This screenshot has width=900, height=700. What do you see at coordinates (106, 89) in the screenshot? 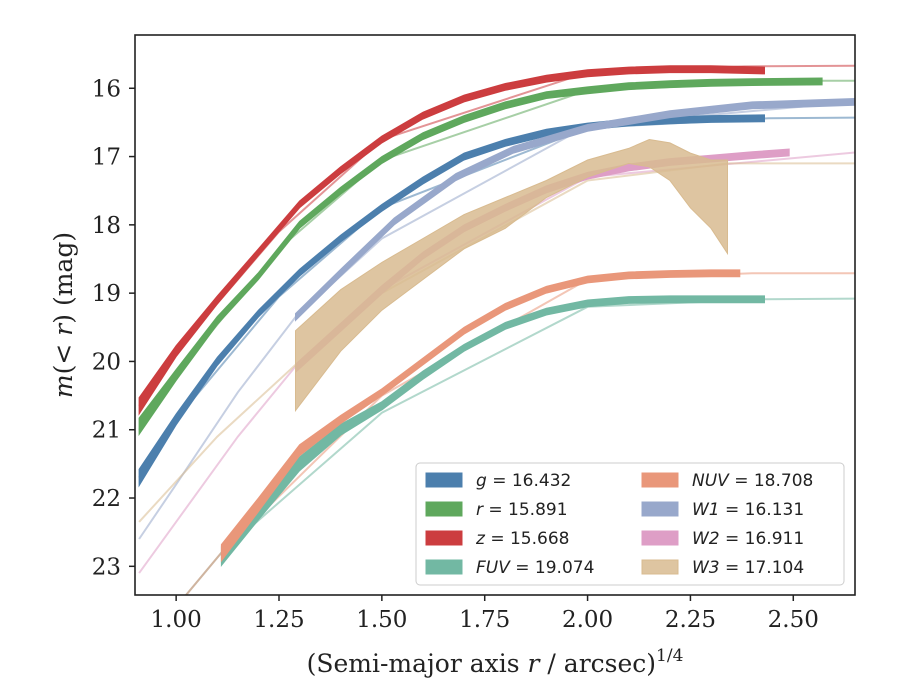
I see `y-tick-label: 16` at bounding box center [106, 89].